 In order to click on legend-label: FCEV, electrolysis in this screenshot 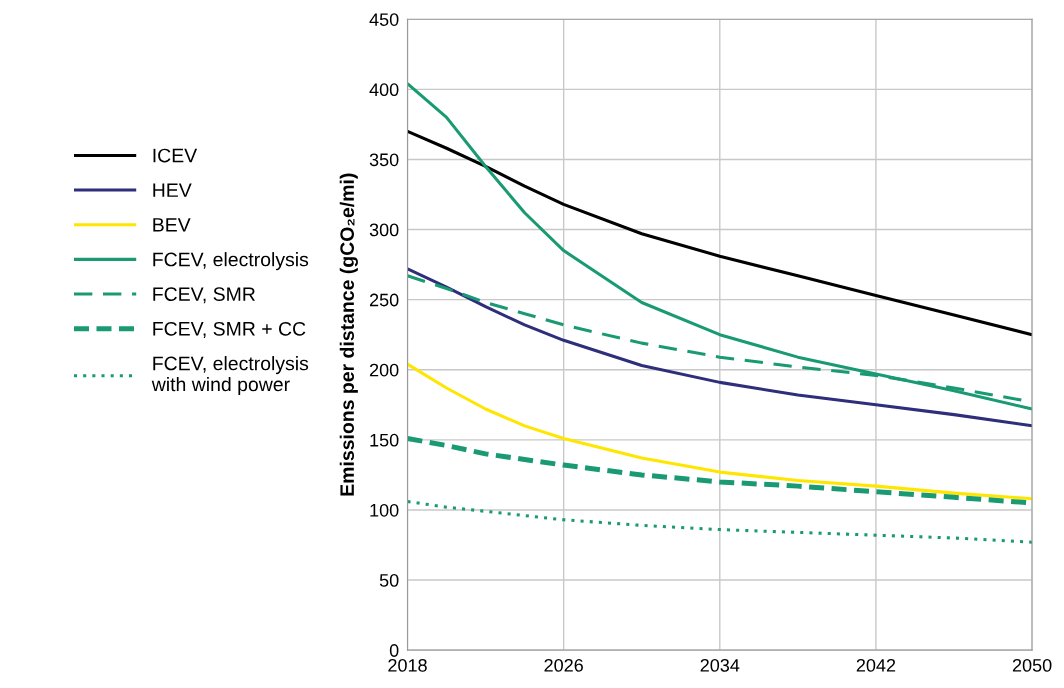, I will do `click(231, 261)`.